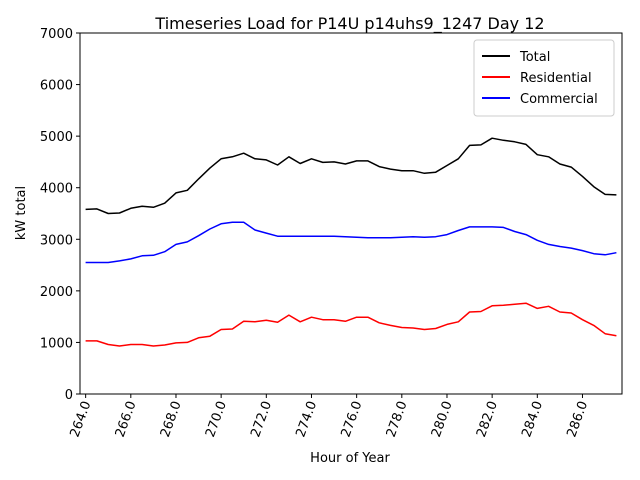 This screenshot has height=480, width=640. What do you see at coordinates (351, 324) in the screenshot?
I see `series-line-residential` at bounding box center [351, 324].